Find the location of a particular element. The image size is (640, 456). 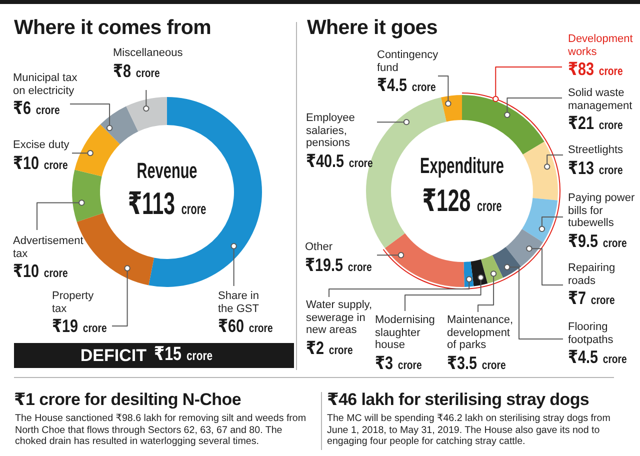

slice-label: Employee salaries, pensions is located at coordinates (331, 131).